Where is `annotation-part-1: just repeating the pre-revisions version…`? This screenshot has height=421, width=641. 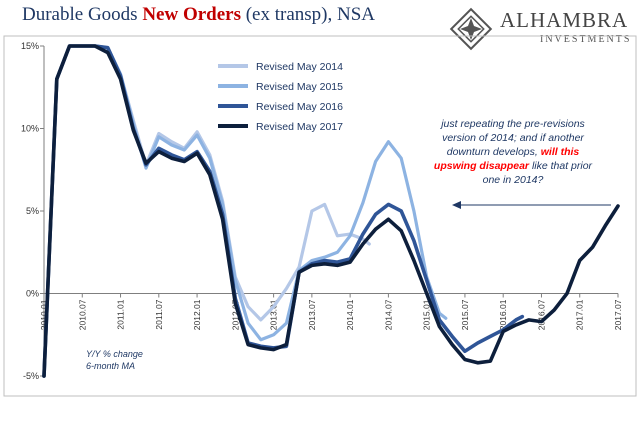
annotation-part-1: just repeating the pre-revisions version… is located at coordinates (513, 138).